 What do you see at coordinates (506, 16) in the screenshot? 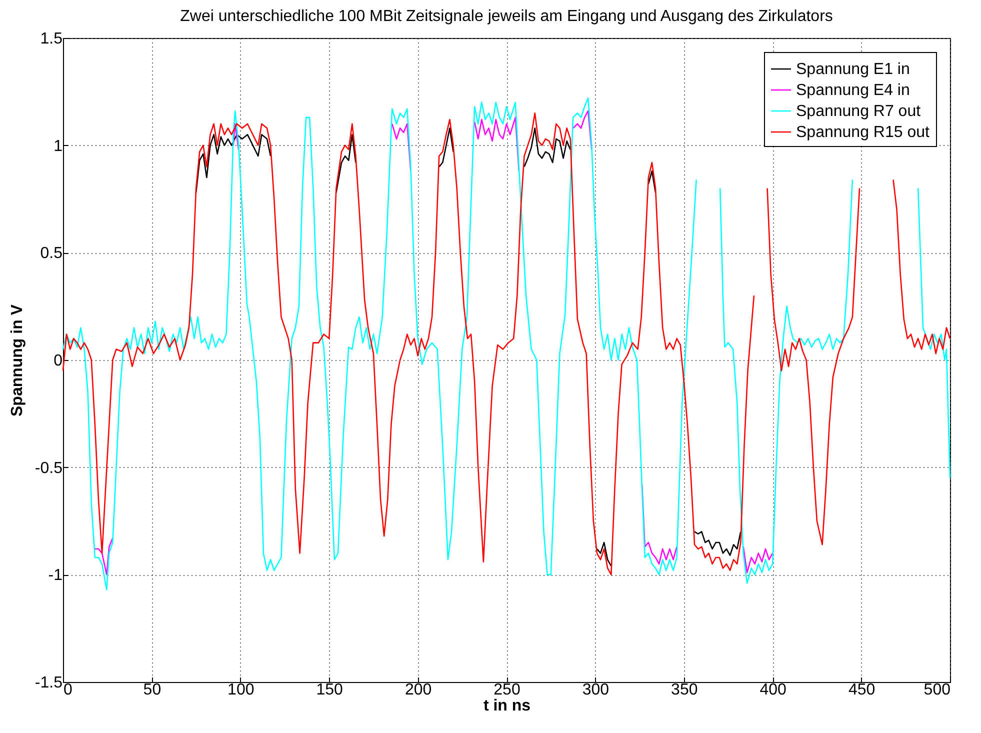
I see `chart-title: Zwei unterschiedliche 100 MBit Zeitsignale jeweils am Eingang und Ausgang des Zirkulators` at bounding box center [506, 16].